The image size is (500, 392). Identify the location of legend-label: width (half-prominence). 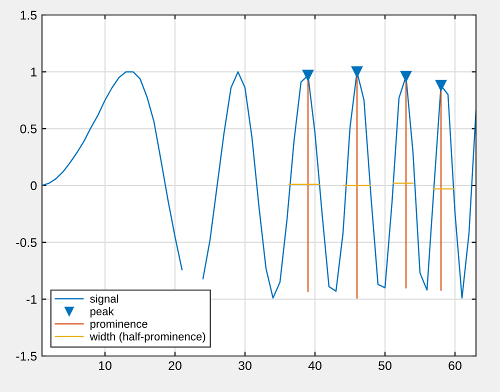
(148, 337).